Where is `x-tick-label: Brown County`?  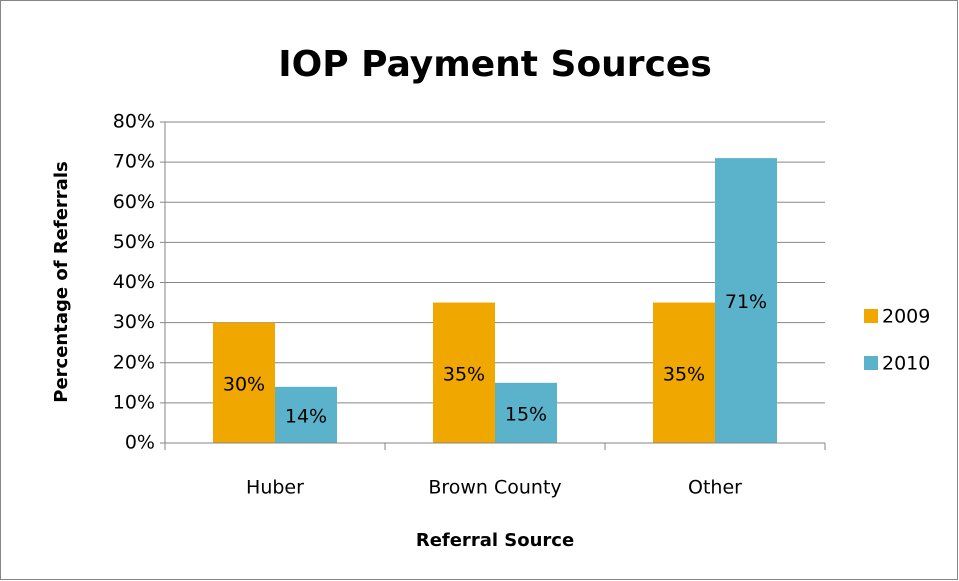 x-tick-label: Brown County is located at coordinates (494, 488).